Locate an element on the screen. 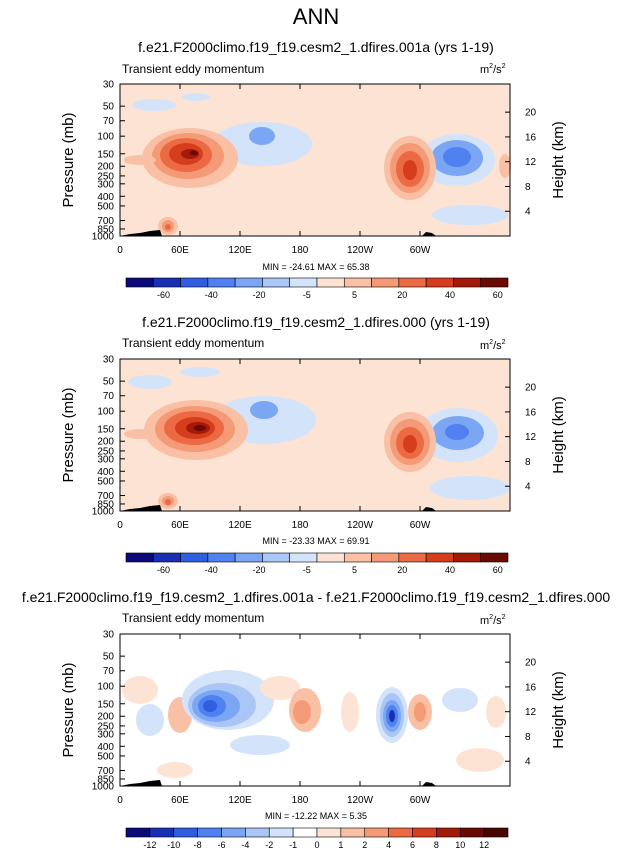  colorbar-label: 10 is located at coordinates (460, 845).